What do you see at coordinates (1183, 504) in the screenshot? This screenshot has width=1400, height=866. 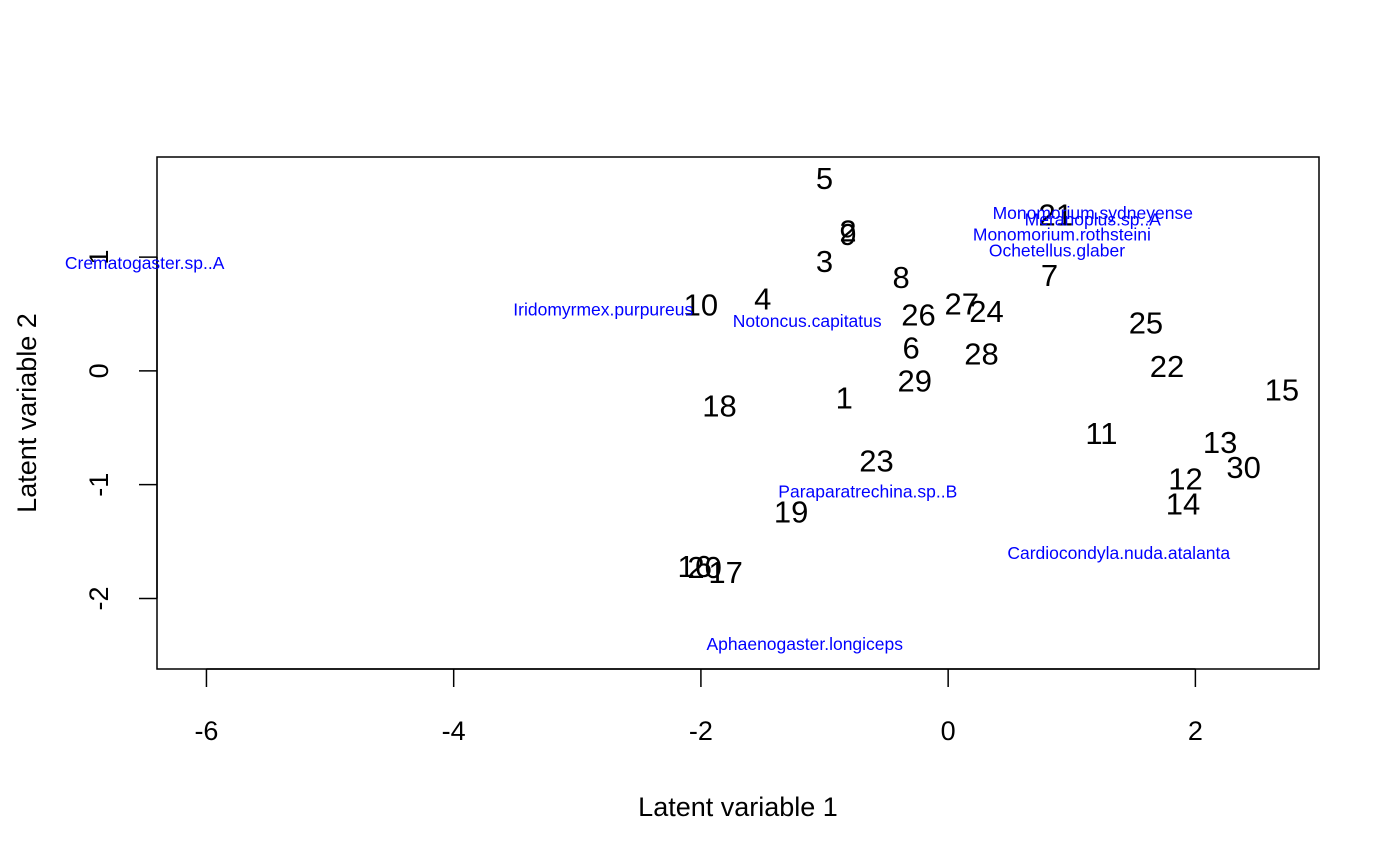 I see `site-label: 14` at bounding box center [1183, 504].